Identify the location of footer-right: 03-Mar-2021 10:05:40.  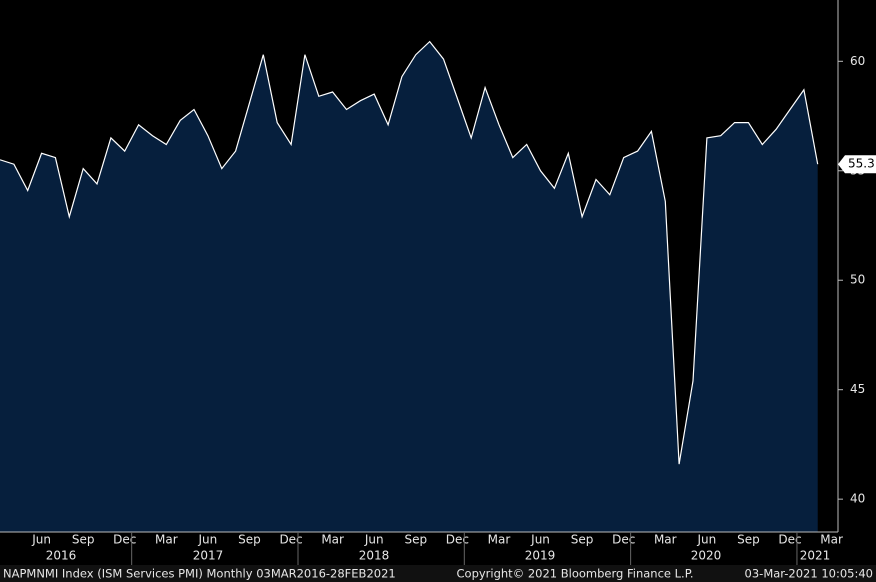
(809, 574).